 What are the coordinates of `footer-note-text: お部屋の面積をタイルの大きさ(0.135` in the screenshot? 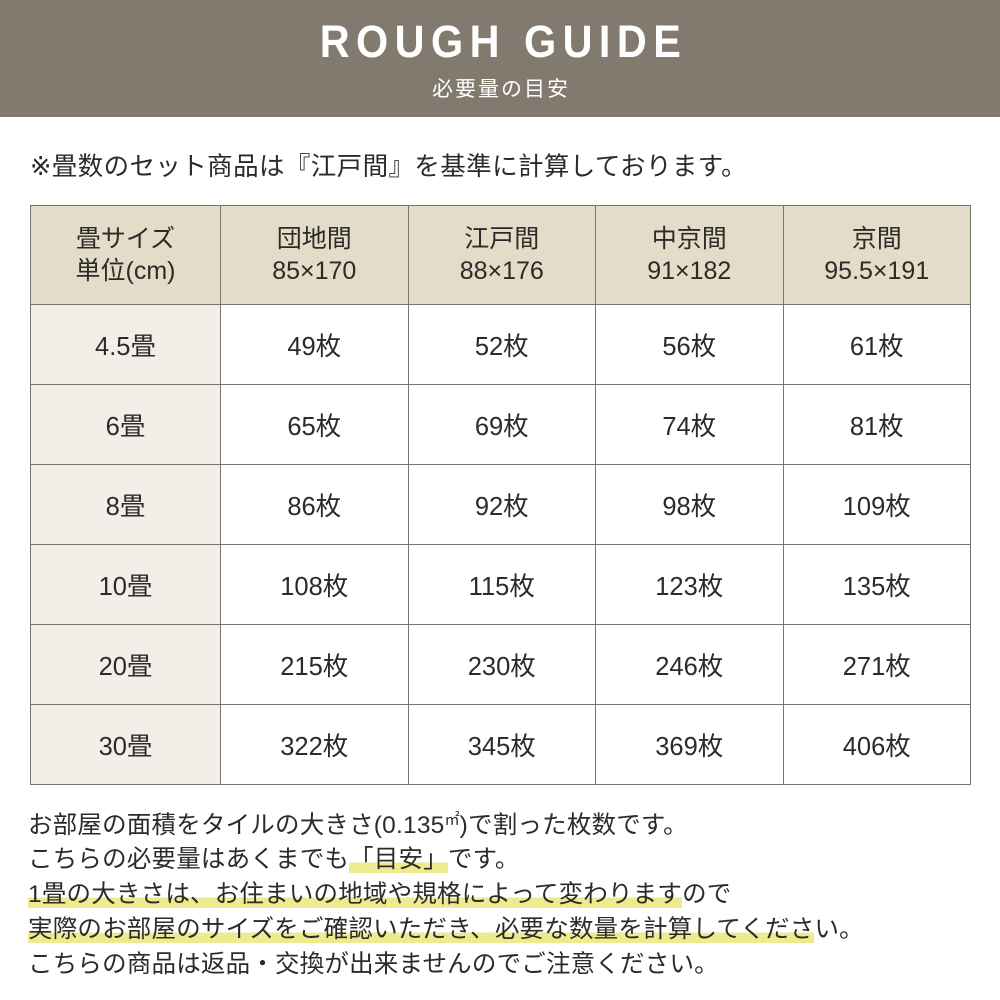 It's located at (236, 825).